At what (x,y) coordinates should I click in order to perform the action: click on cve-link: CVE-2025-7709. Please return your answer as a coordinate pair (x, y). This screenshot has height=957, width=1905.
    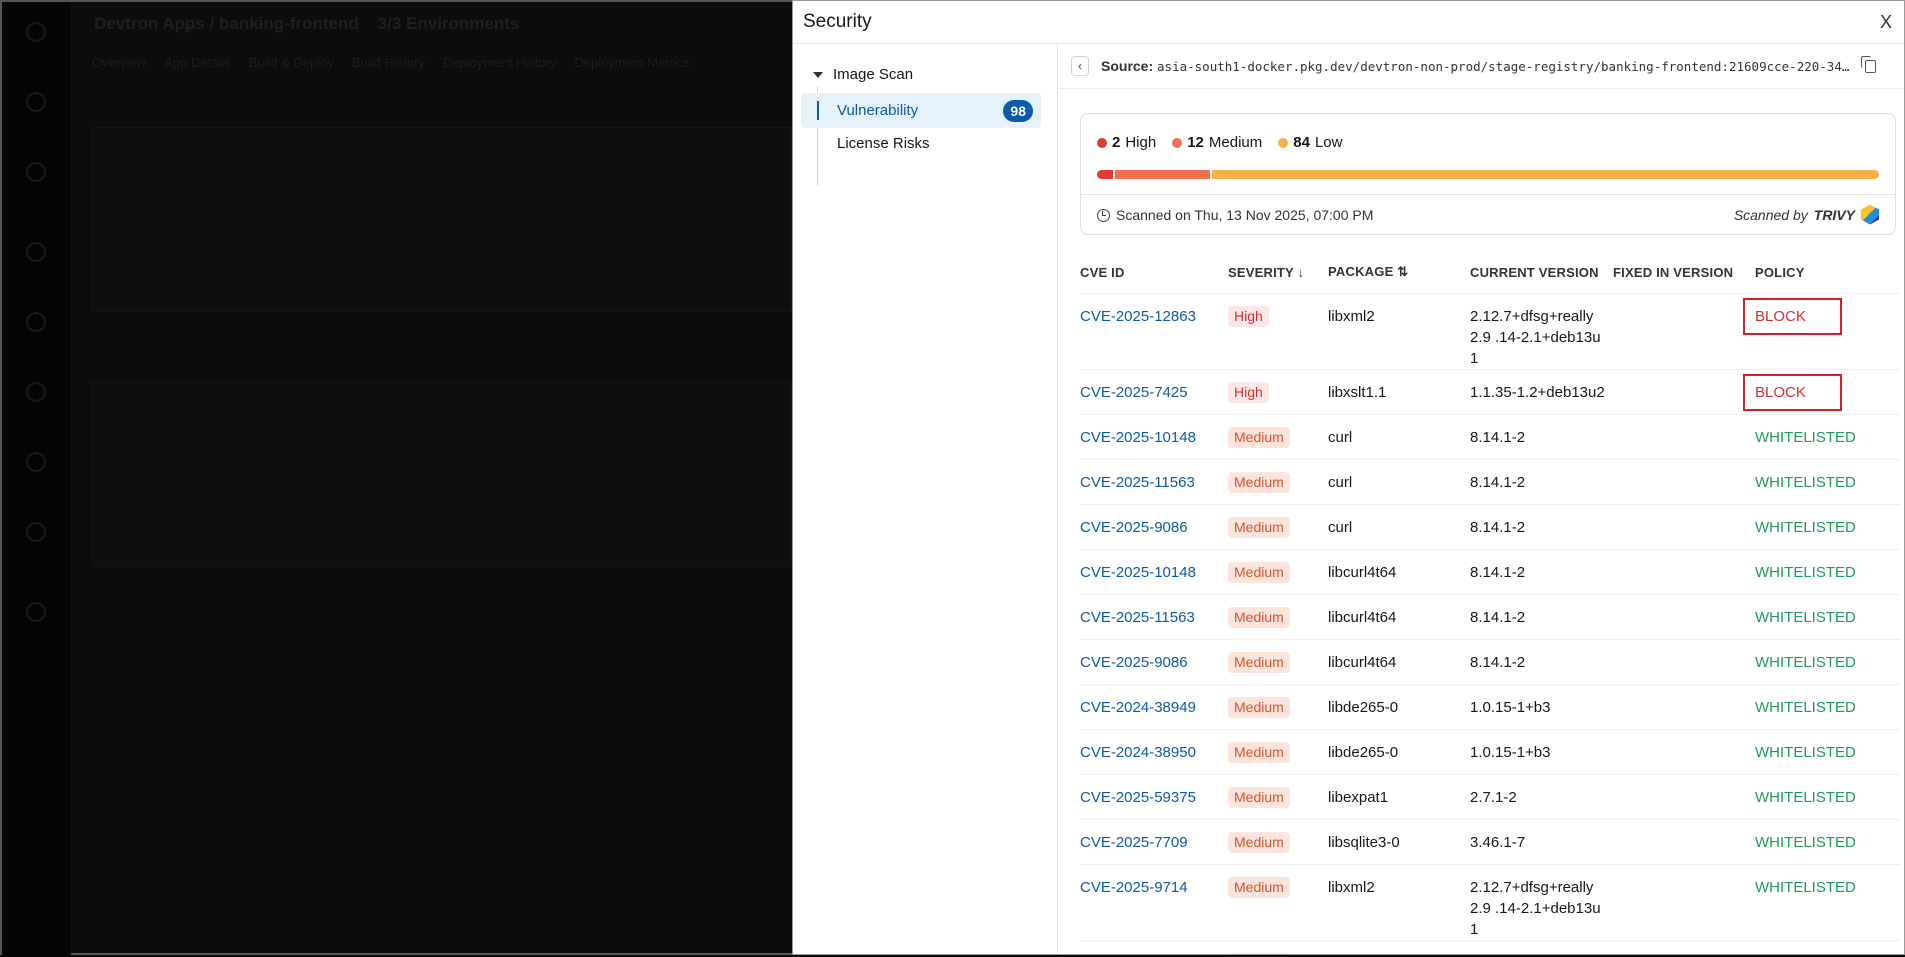
    Looking at the image, I should click on (1134, 842).